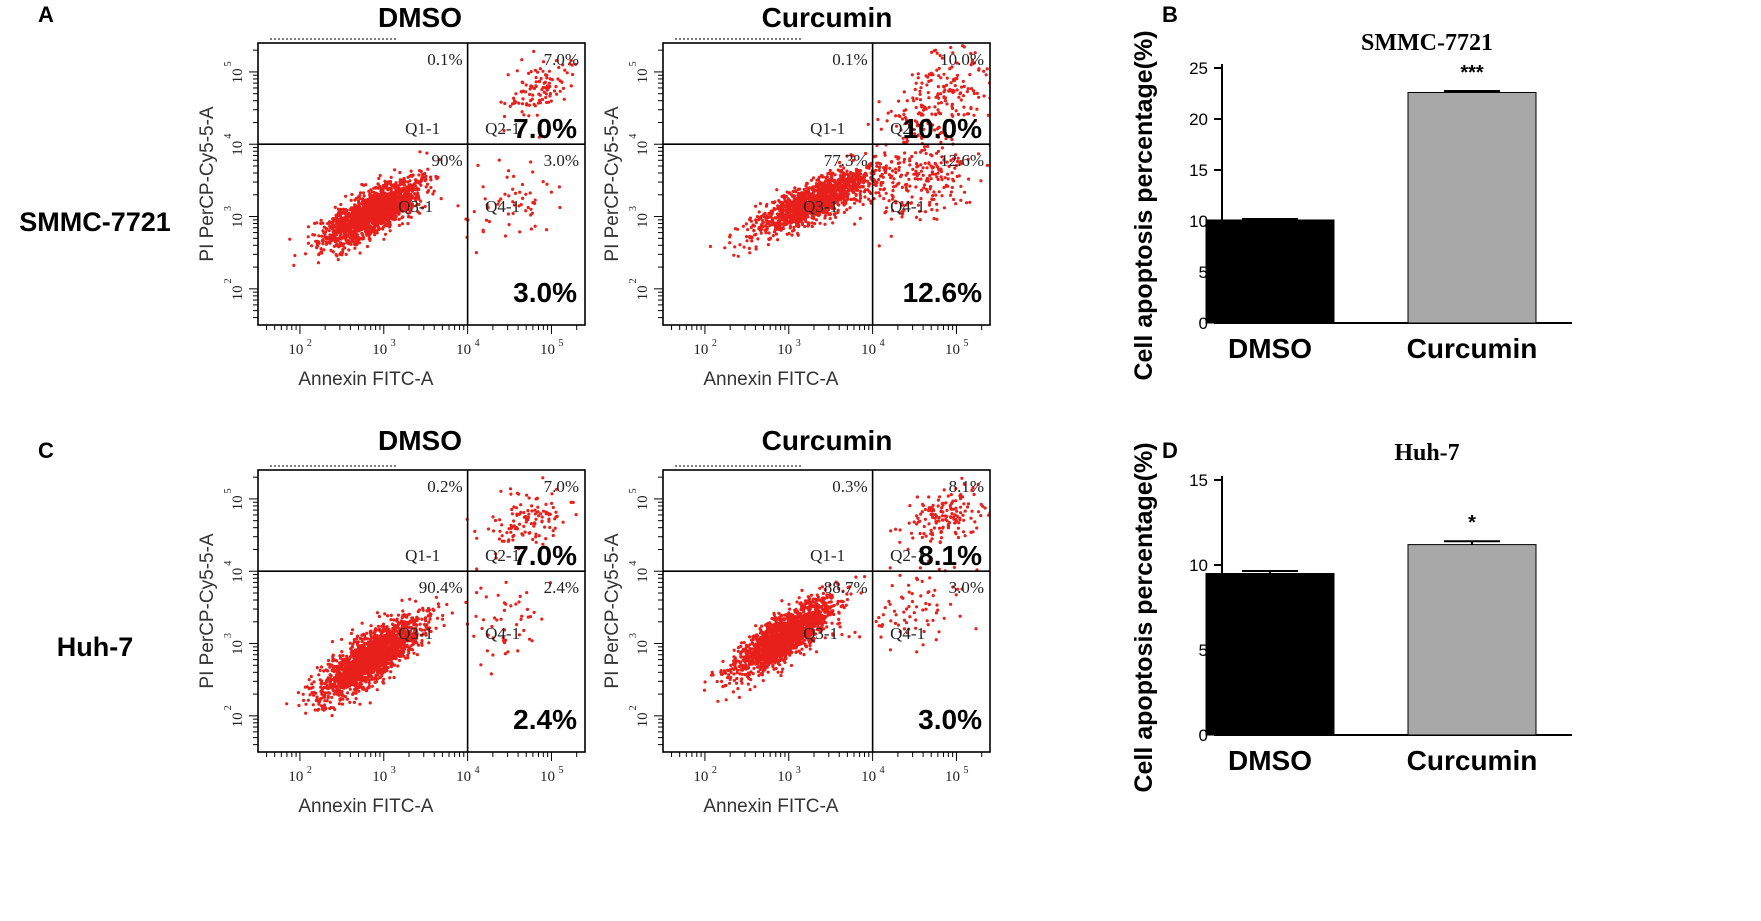 The image size is (1761, 921). Describe the element at coordinates (238, 148) in the screenshot. I see `y-tick-label: 10` at that location.